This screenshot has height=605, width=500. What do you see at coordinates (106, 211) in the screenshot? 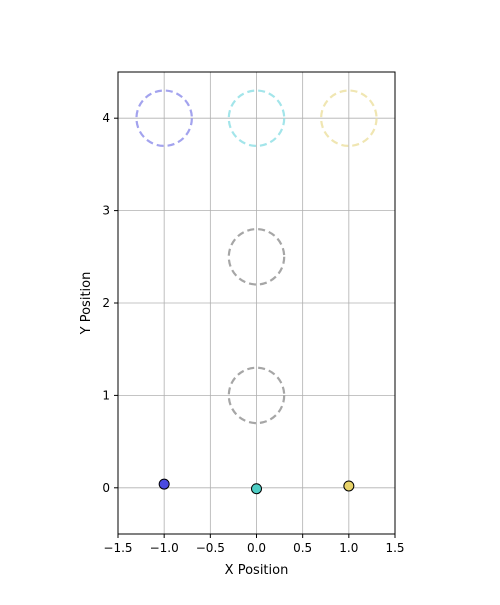
I see `y-tick-label: 3` at bounding box center [106, 211].